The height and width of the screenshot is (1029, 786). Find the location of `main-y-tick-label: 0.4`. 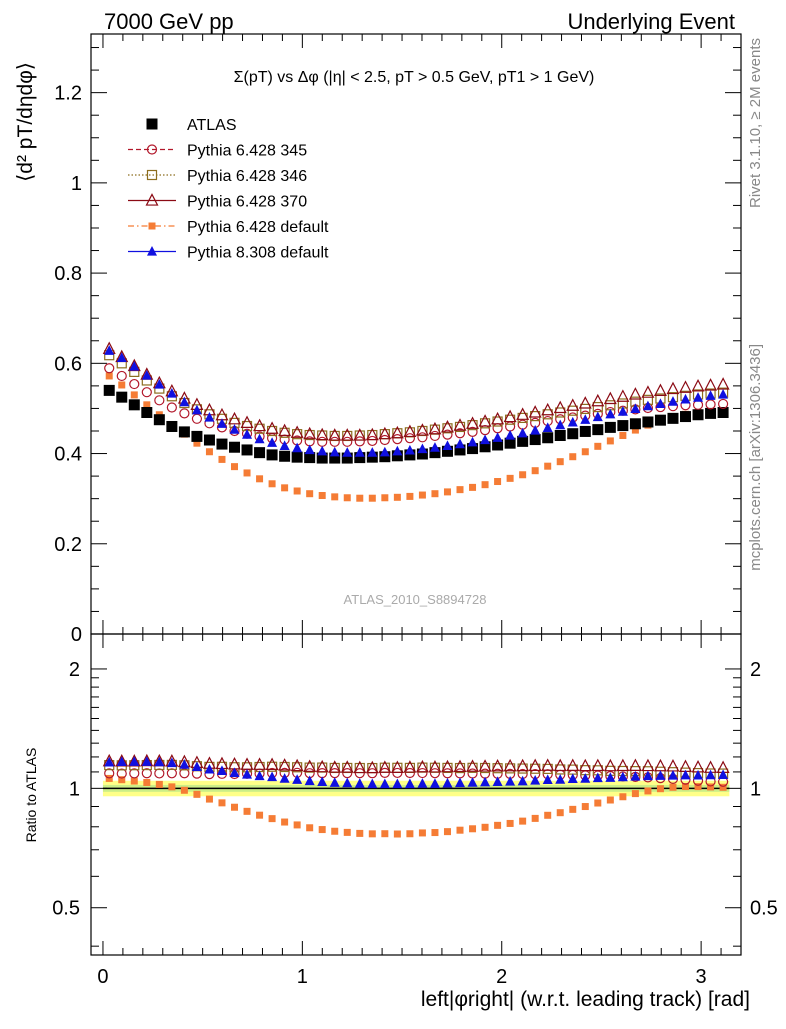

main-y-tick-label: 0.4 is located at coordinates (68, 455).